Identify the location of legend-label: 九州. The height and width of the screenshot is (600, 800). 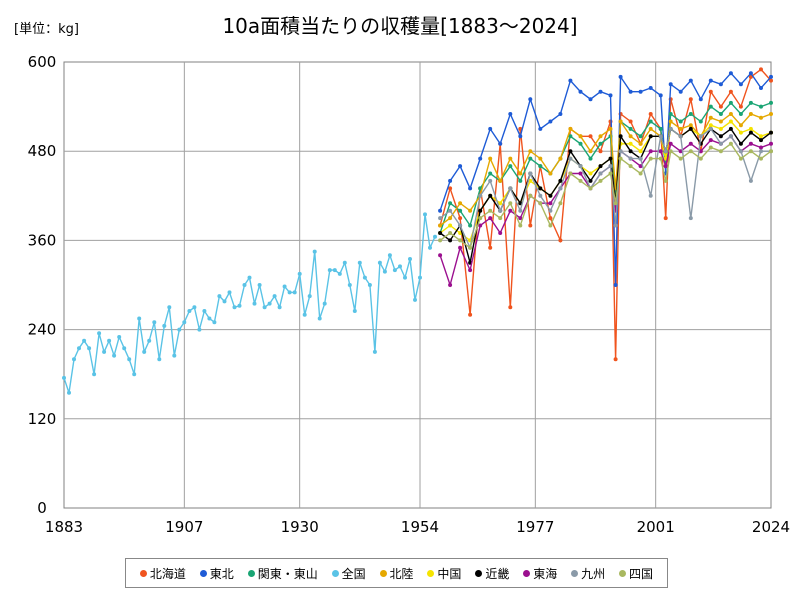
(593, 573).